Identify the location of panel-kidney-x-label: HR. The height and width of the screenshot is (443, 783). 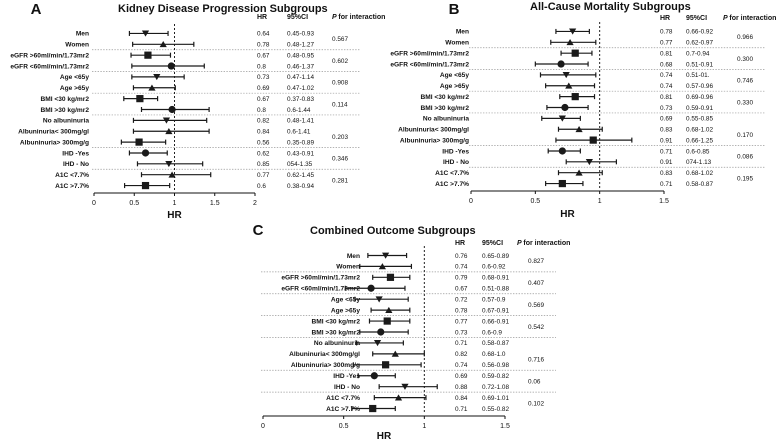
(174, 215).